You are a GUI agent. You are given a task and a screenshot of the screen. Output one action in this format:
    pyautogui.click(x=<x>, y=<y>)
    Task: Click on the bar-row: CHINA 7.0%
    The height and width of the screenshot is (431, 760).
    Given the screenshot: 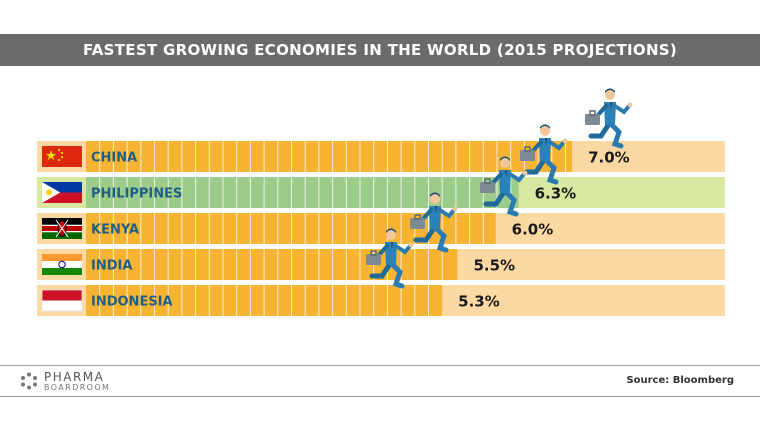 What is the action you would take?
    pyautogui.click(x=381, y=156)
    